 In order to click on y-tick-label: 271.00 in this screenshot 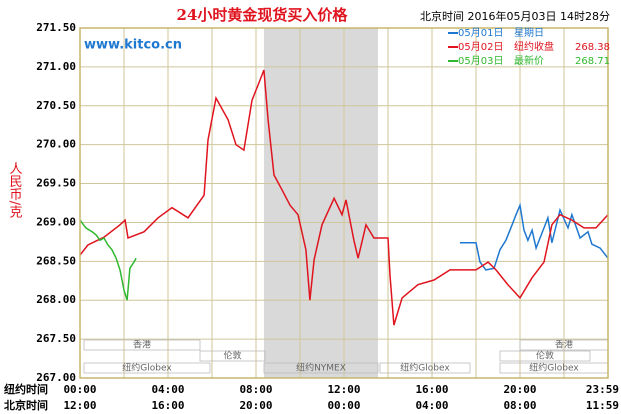, I will do `click(56, 66)`.